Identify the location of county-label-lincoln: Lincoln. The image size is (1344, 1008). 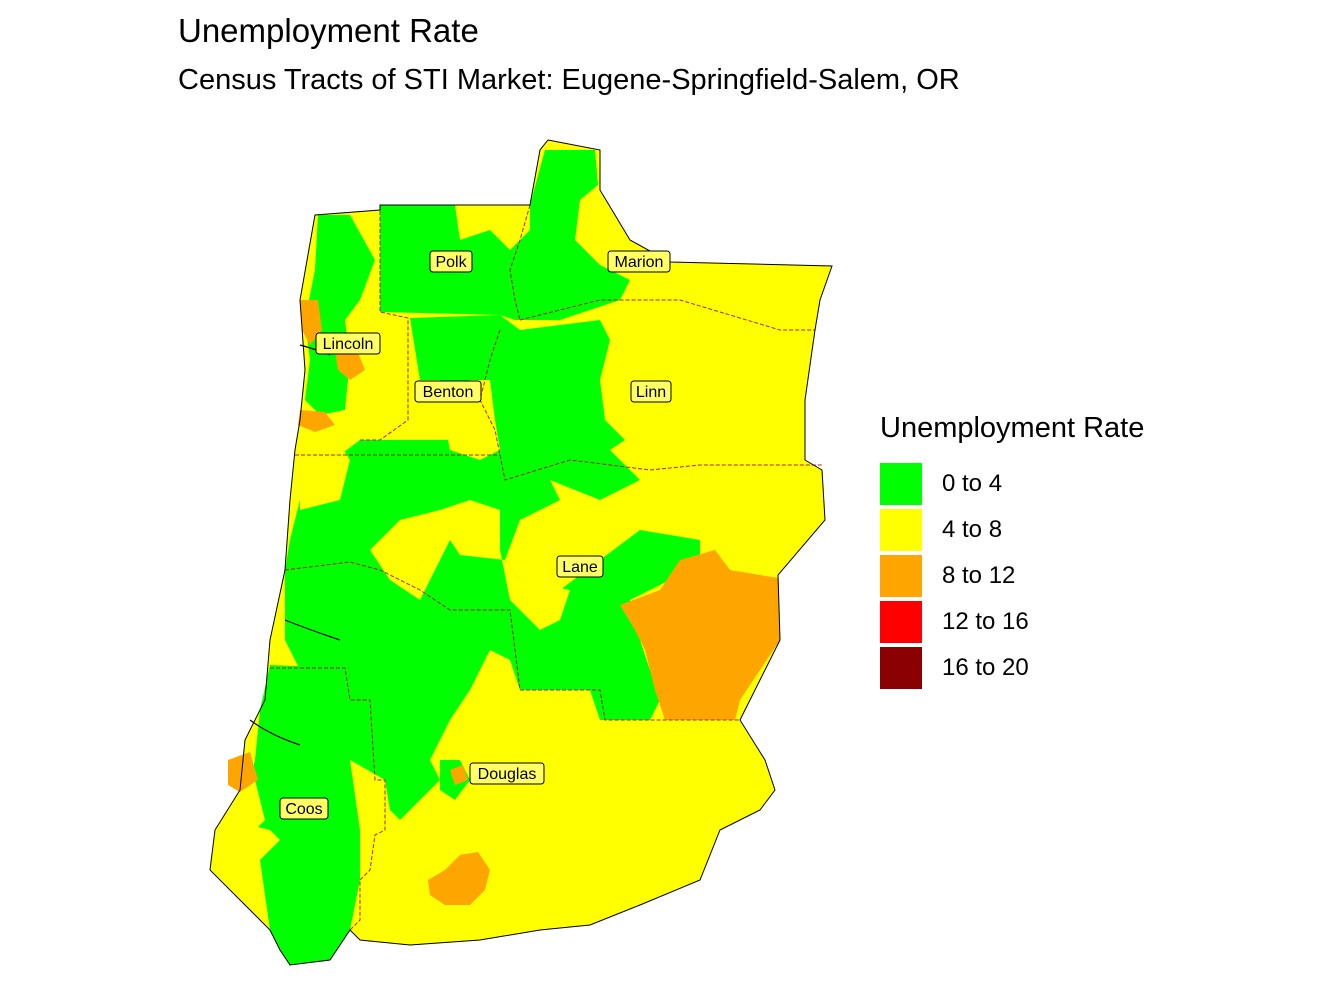
(348, 343).